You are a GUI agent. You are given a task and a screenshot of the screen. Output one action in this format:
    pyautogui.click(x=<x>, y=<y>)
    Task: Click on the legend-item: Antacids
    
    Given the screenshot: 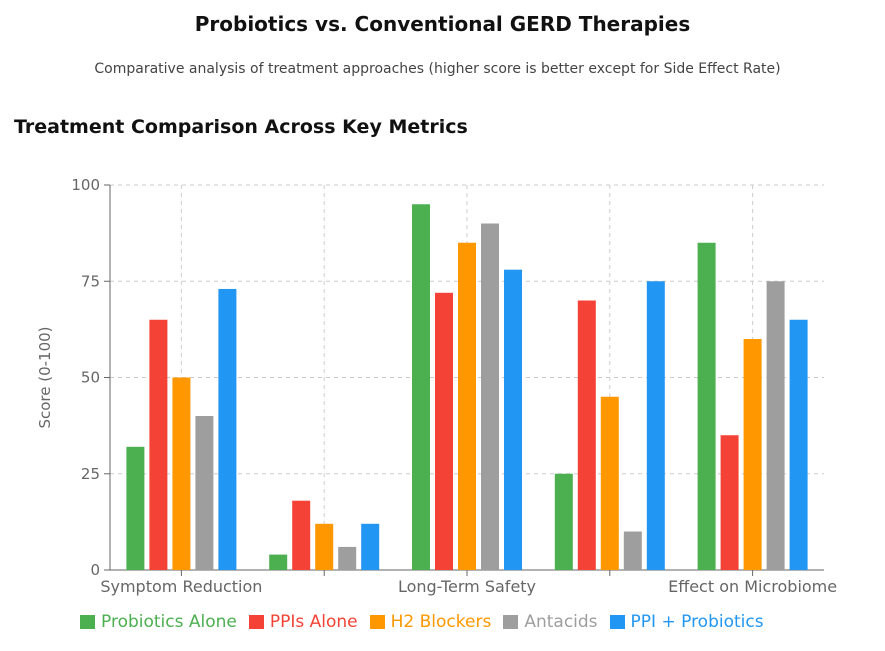 What is the action you would take?
    pyautogui.click(x=550, y=622)
    